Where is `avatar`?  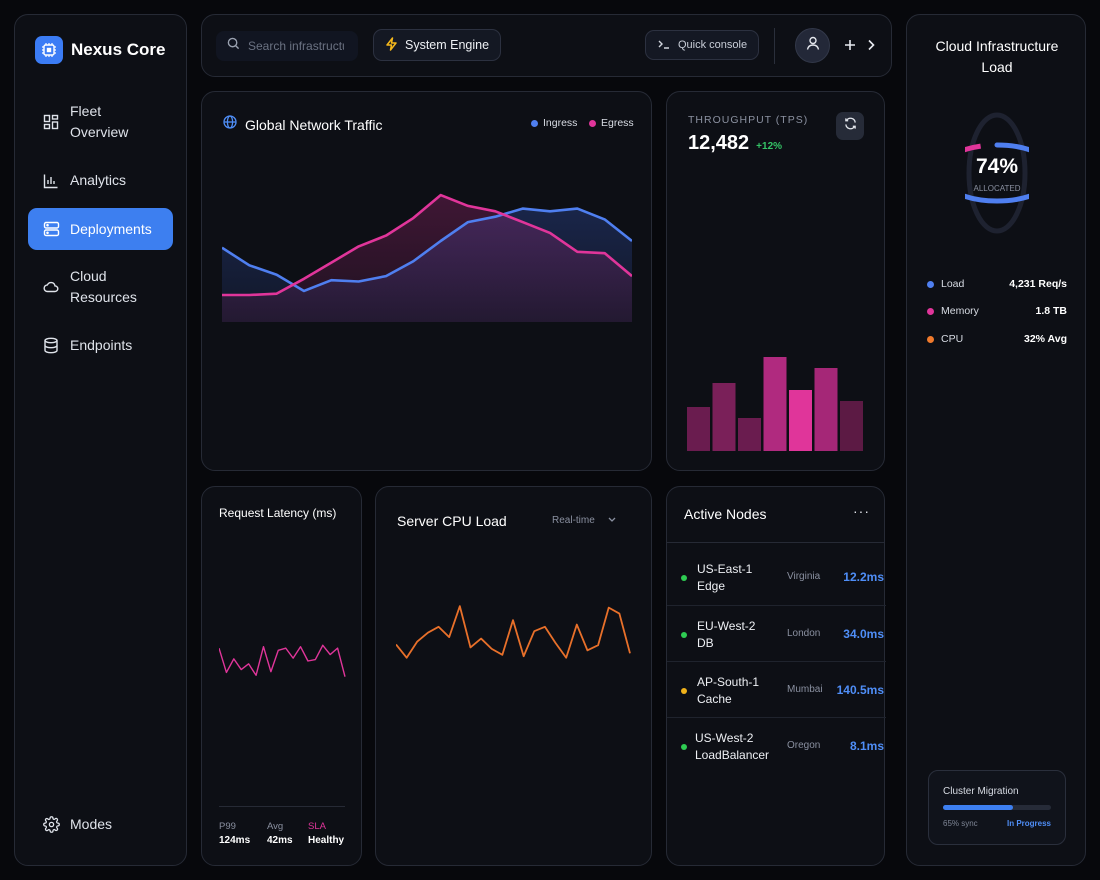
avatar is located at coordinates (812, 45).